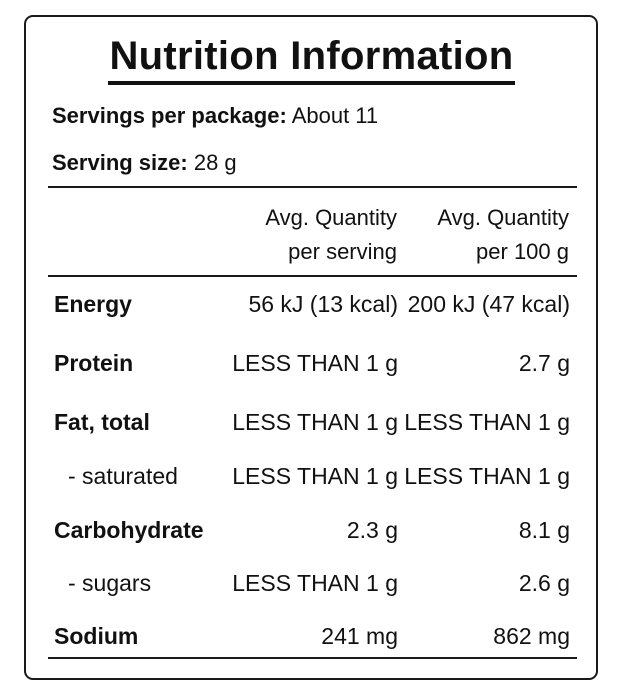  Describe the element at coordinates (342, 251) in the screenshot. I see `column-header-line2: per serving` at that location.